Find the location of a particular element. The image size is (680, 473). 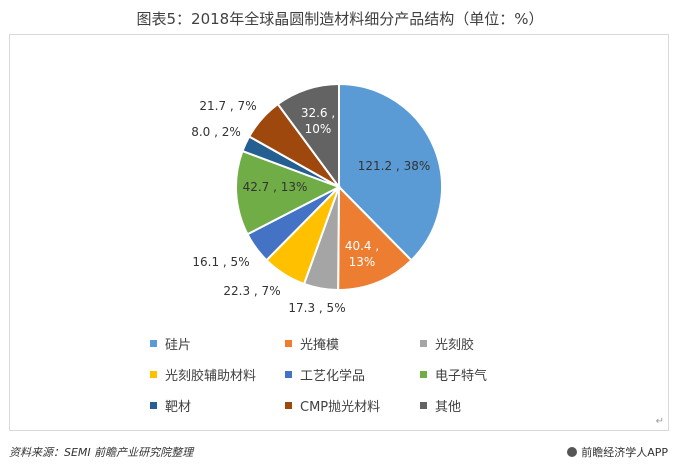

data-label: 16.1 , 5% is located at coordinates (220, 262).